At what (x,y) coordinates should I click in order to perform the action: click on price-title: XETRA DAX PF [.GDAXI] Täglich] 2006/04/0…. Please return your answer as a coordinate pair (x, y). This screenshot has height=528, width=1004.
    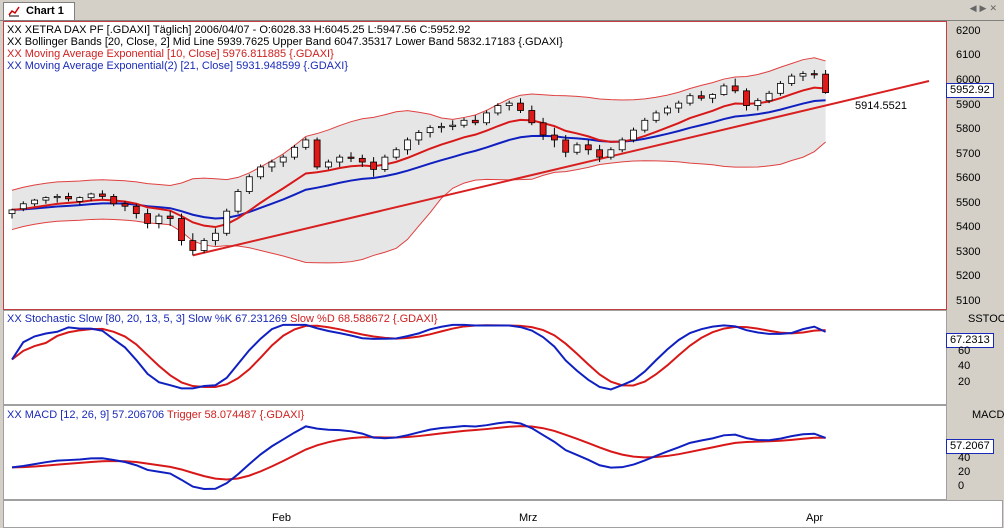
    Looking at the image, I should click on (247, 30).